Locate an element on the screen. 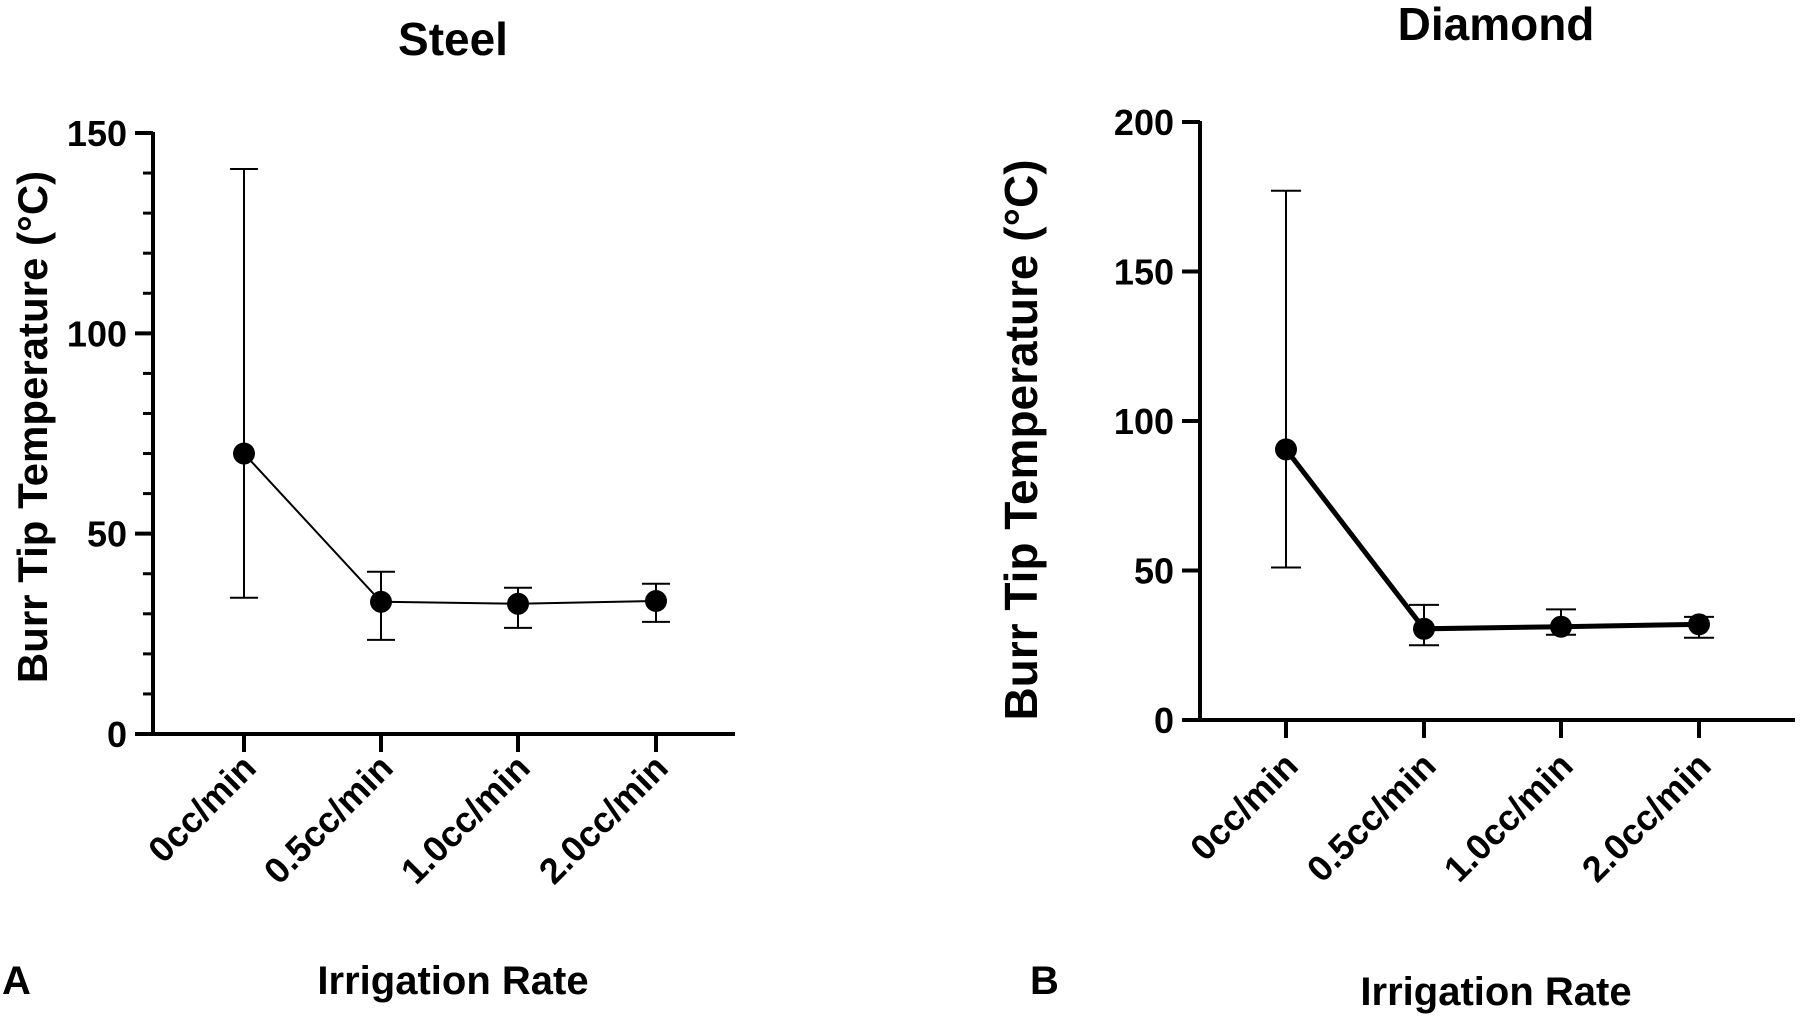 The height and width of the screenshot is (1018, 1800). panel-b-y-tick-label: 150 is located at coordinates (1144, 272).